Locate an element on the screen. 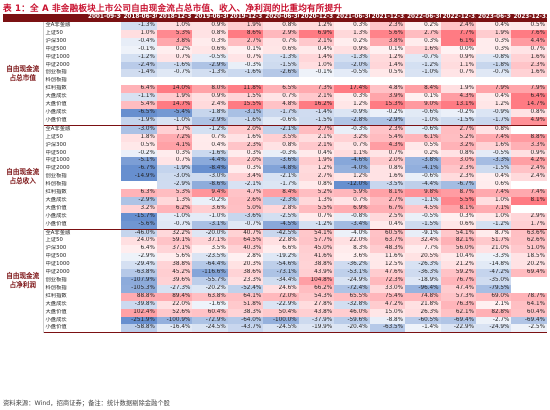 This screenshot has width=550, height=410. value-cell: 45.2% is located at coordinates (174, 273).